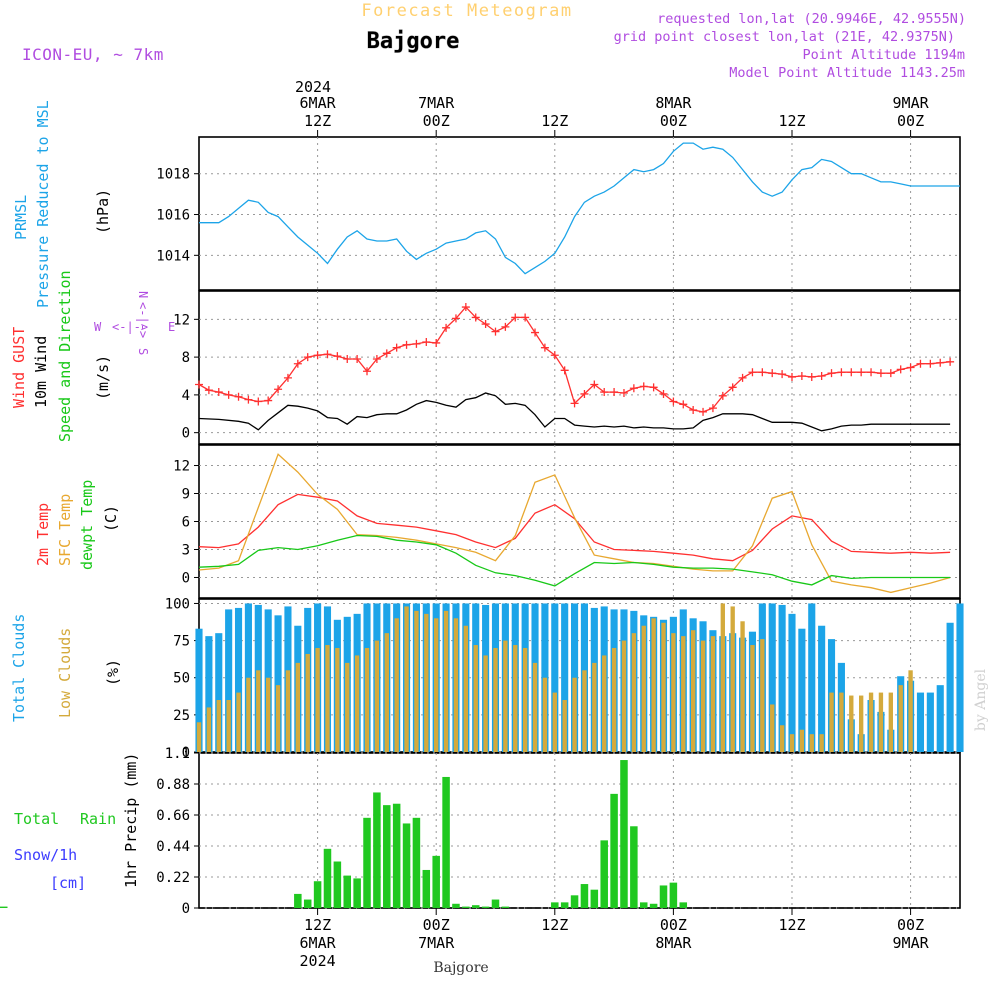 This screenshot has width=1000, height=1000. What do you see at coordinates (65, 673) in the screenshot?
I see `low-clouds-label: Low Clouds` at bounding box center [65, 673].